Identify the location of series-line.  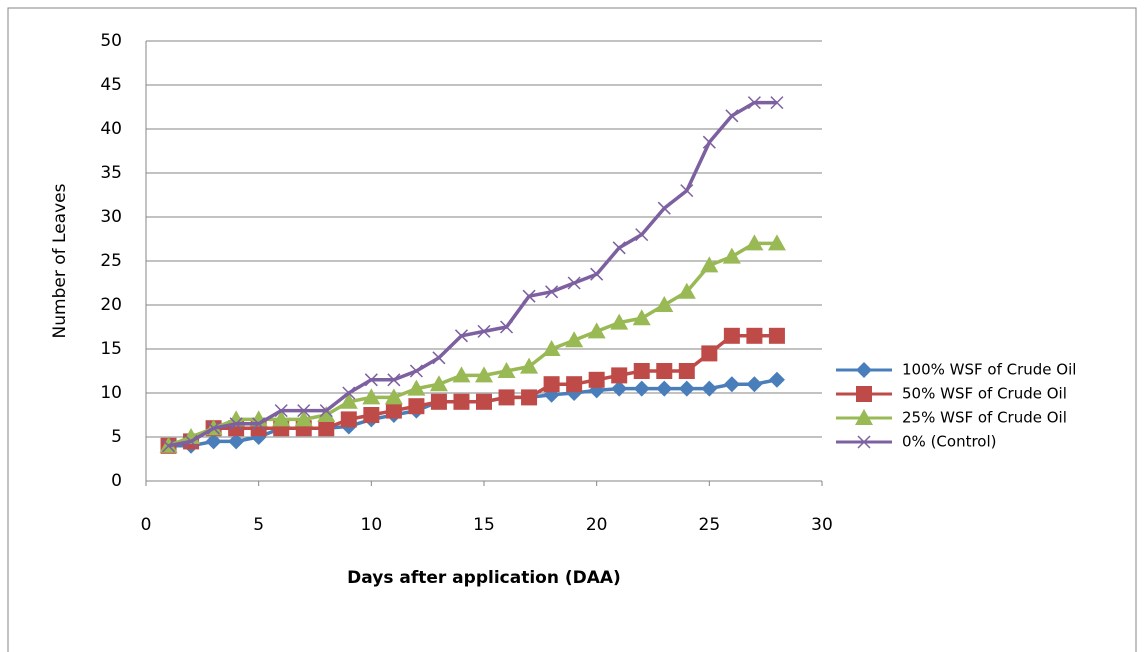
(472, 391).